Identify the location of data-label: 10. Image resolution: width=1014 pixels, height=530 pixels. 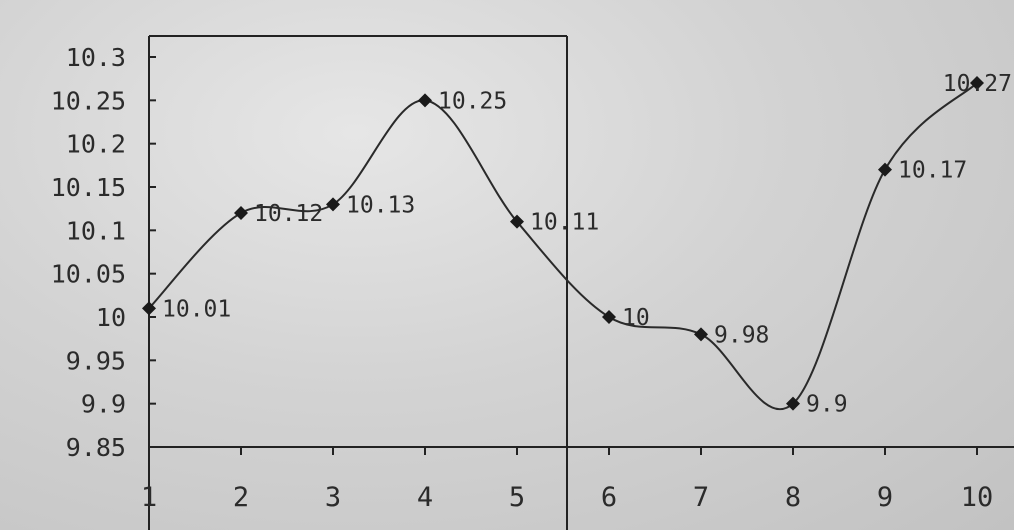
(636, 318).